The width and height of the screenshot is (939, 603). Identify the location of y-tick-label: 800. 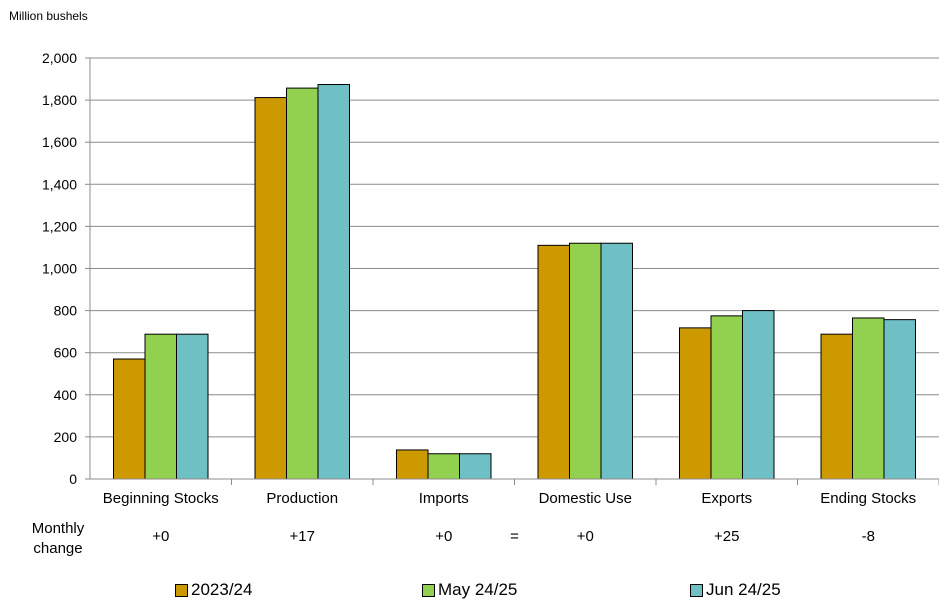
(66, 311).